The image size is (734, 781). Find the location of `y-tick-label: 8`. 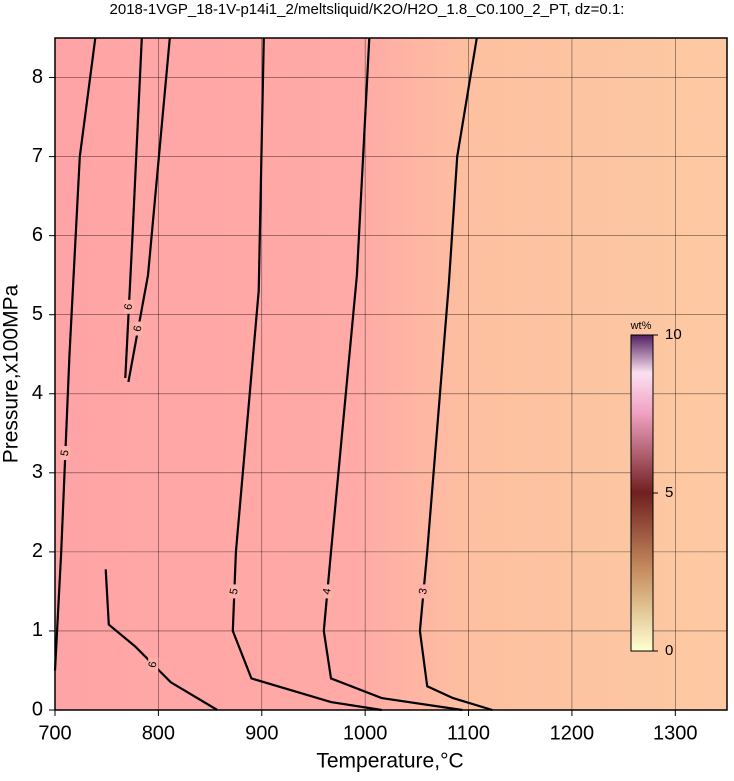

y-tick-label: 8 is located at coordinates (37, 77).